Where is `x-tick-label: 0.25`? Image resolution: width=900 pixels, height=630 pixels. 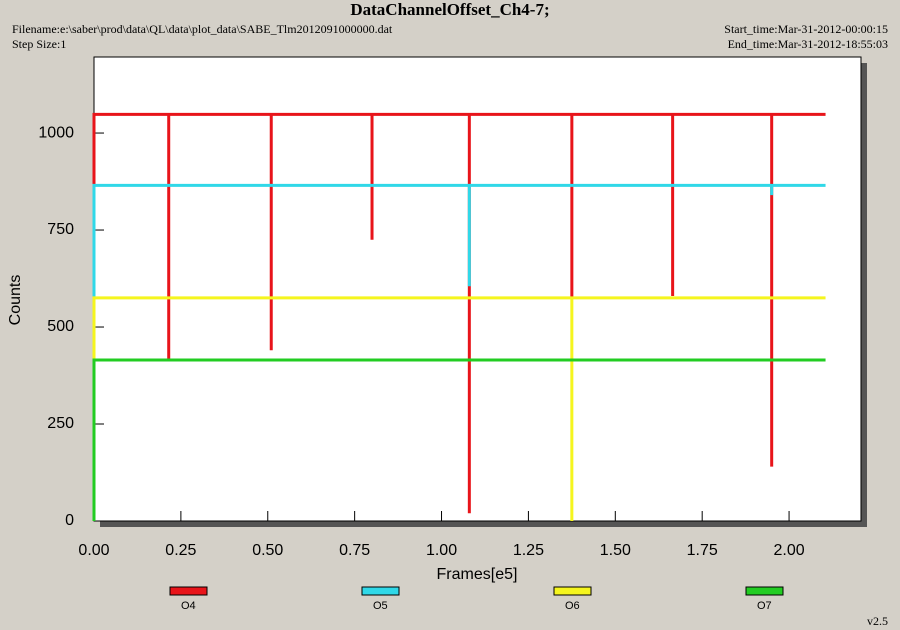 x-tick-label: 0.25 is located at coordinates (180, 550).